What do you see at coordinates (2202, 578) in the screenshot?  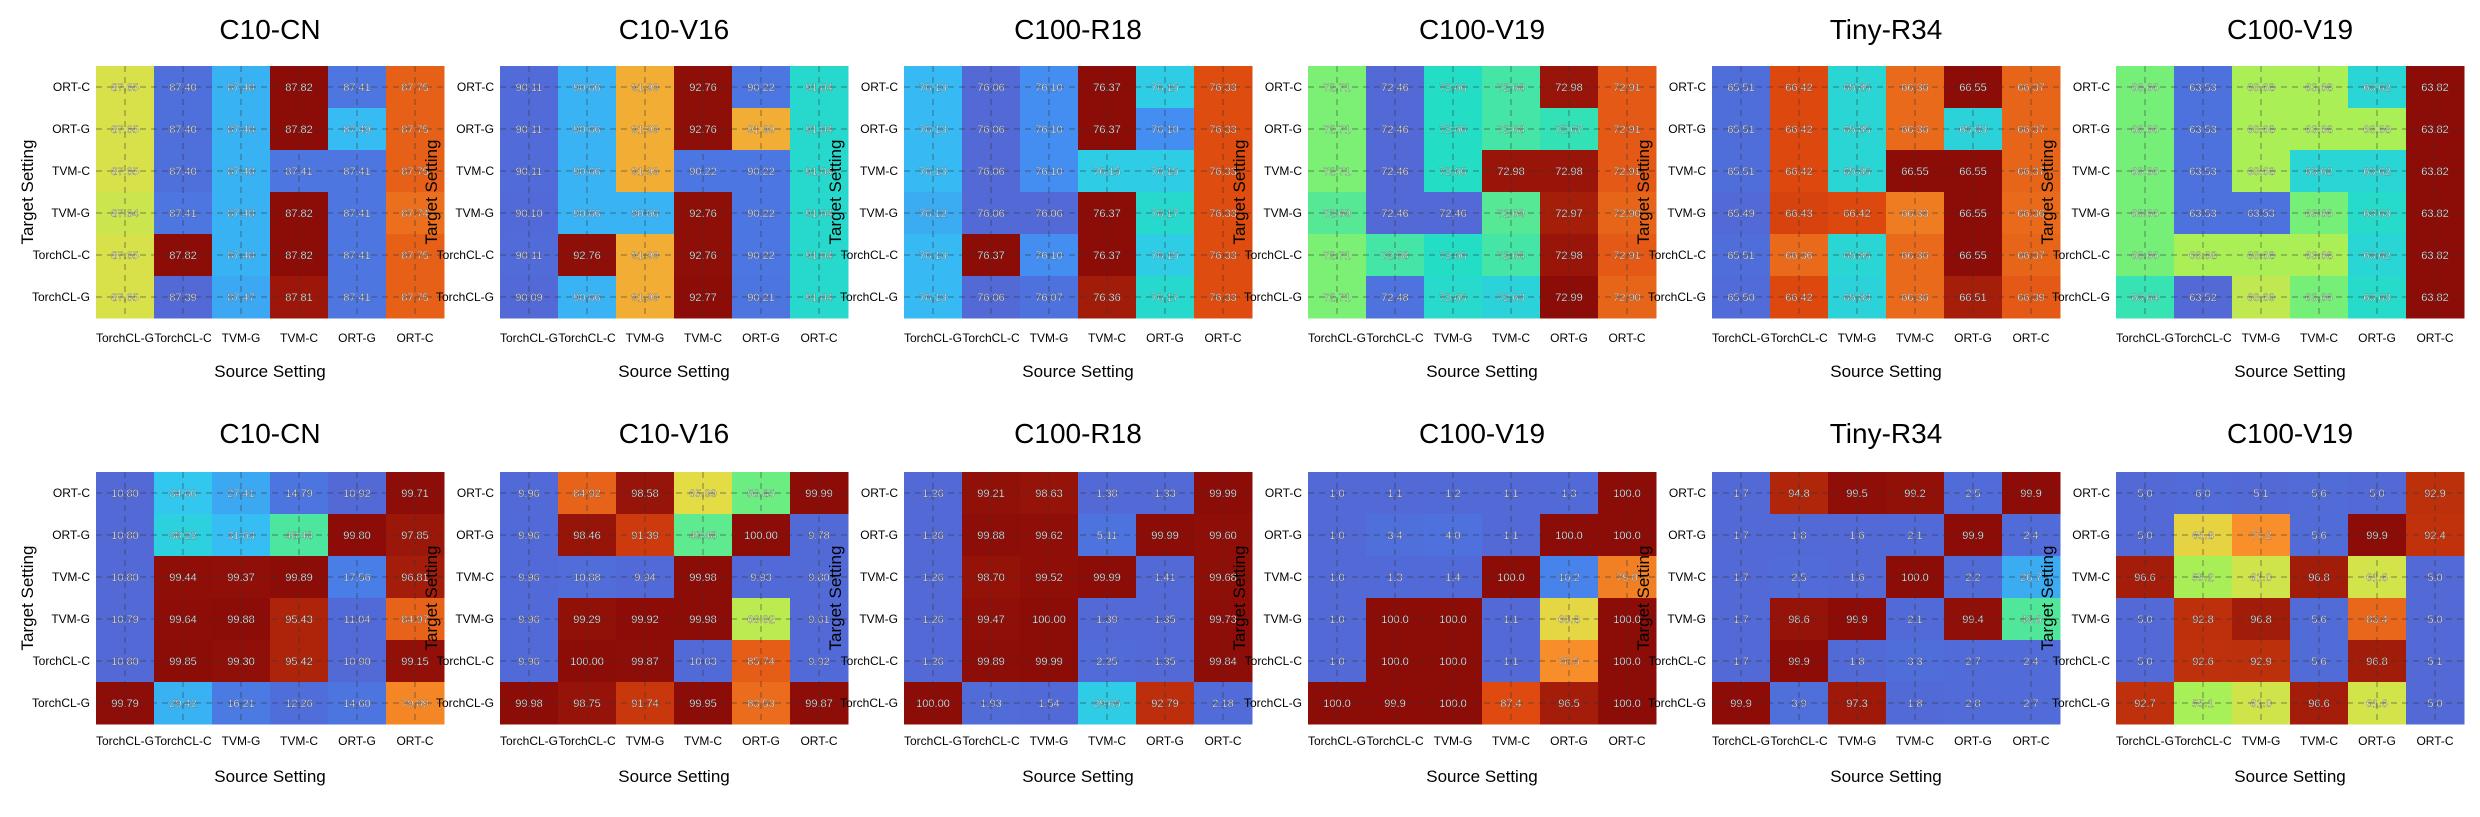 I see `cell-value-label: 55.2` at bounding box center [2202, 578].